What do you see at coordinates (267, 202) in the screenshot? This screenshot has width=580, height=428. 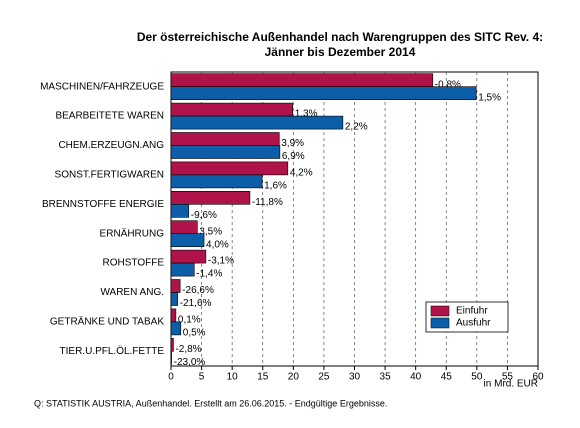 I see `bar-annotation: -11,8%` at bounding box center [267, 202].